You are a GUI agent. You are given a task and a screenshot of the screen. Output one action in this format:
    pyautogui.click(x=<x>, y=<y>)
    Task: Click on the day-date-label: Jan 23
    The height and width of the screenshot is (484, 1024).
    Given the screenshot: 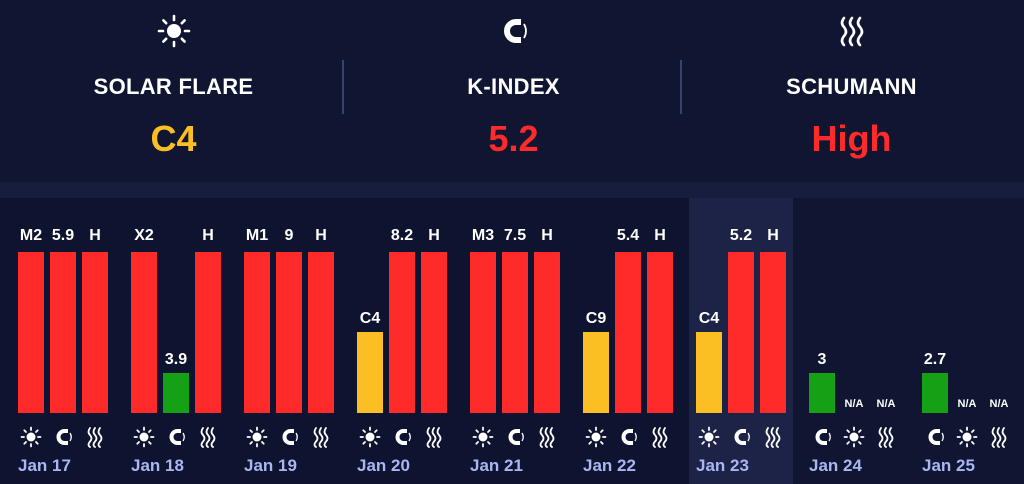 What is the action you would take?
    pyautogui.click(x=722, y=465)
    